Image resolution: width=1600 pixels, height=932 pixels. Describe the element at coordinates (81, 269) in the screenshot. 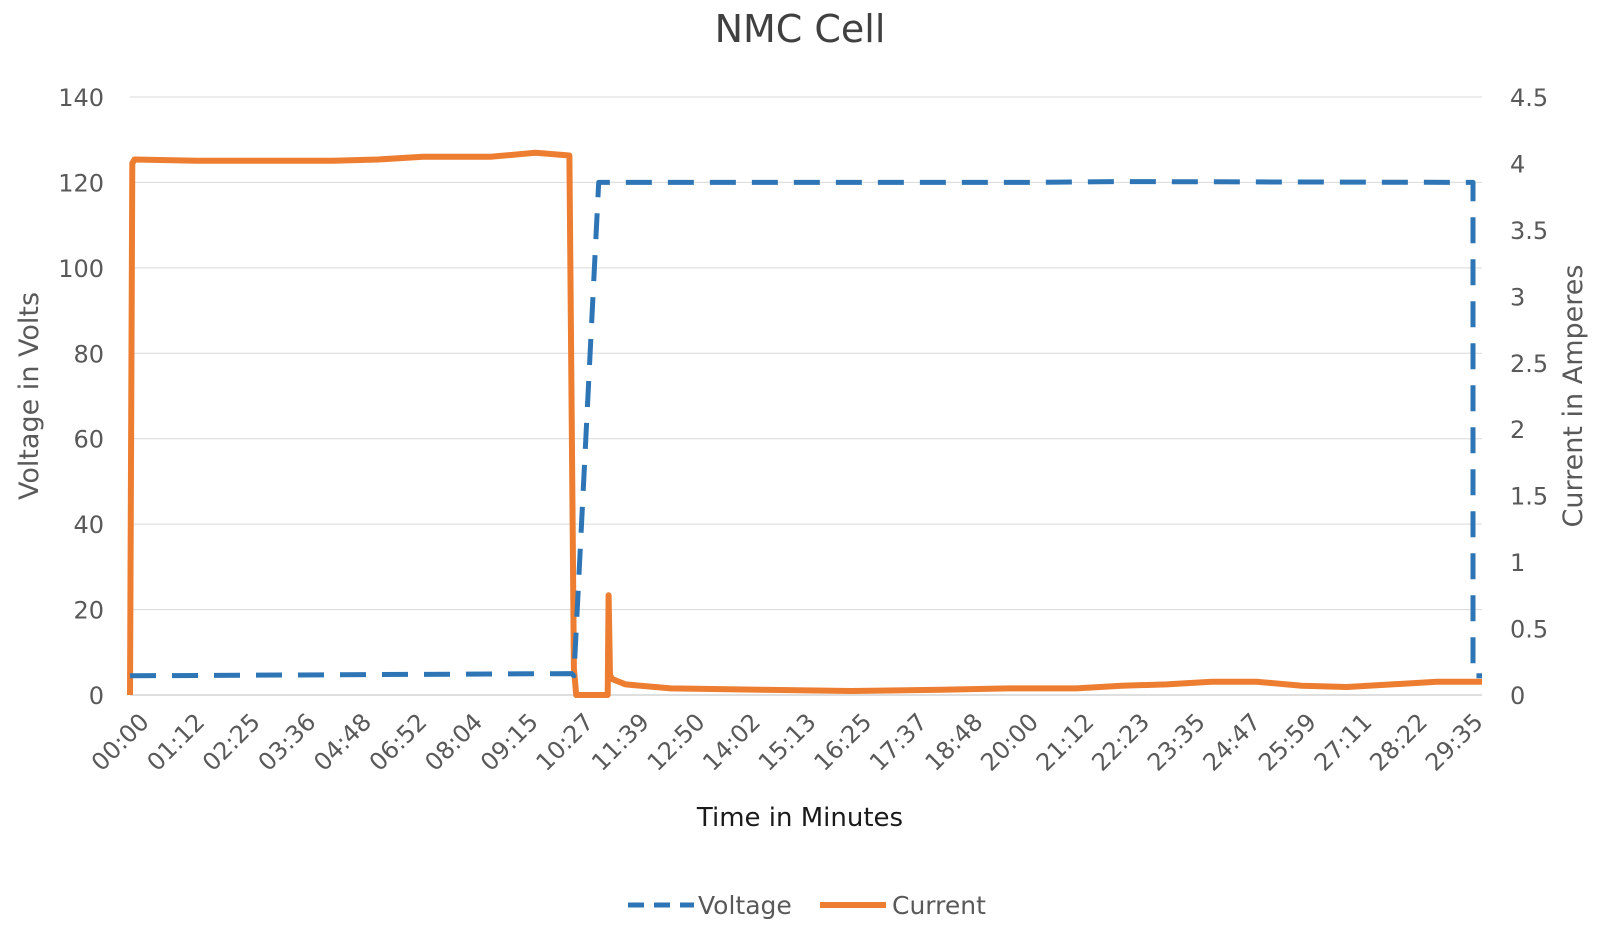

I see `y-tick-label: 100` at that location.